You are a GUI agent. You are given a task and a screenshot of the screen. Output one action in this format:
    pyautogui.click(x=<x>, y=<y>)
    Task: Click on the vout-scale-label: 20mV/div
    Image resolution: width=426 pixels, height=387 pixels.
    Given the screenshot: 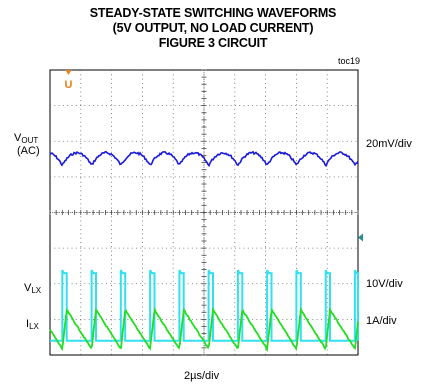 What is the action you would take?
    pyautogui.click(x=389, y=144)
    